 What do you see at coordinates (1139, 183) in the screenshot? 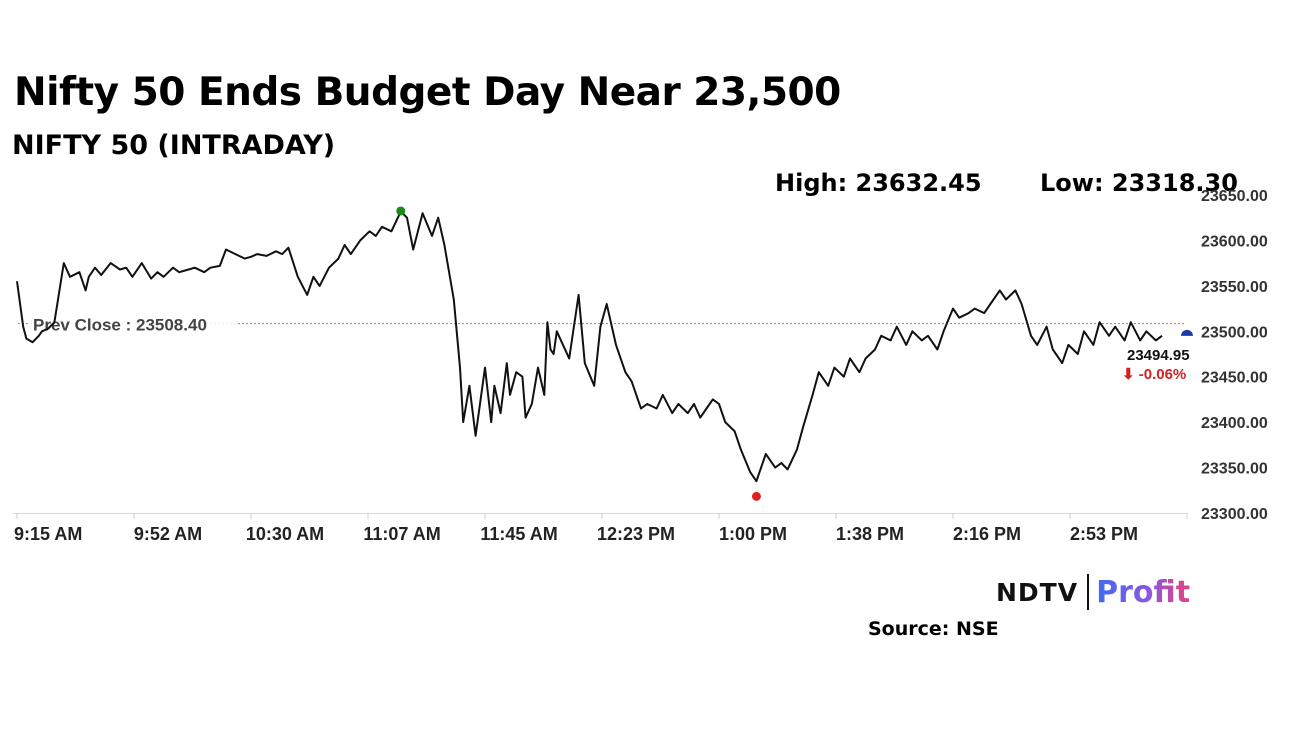
I see `low-value: Low: 23318.30` at bounding box center [1139, 183].